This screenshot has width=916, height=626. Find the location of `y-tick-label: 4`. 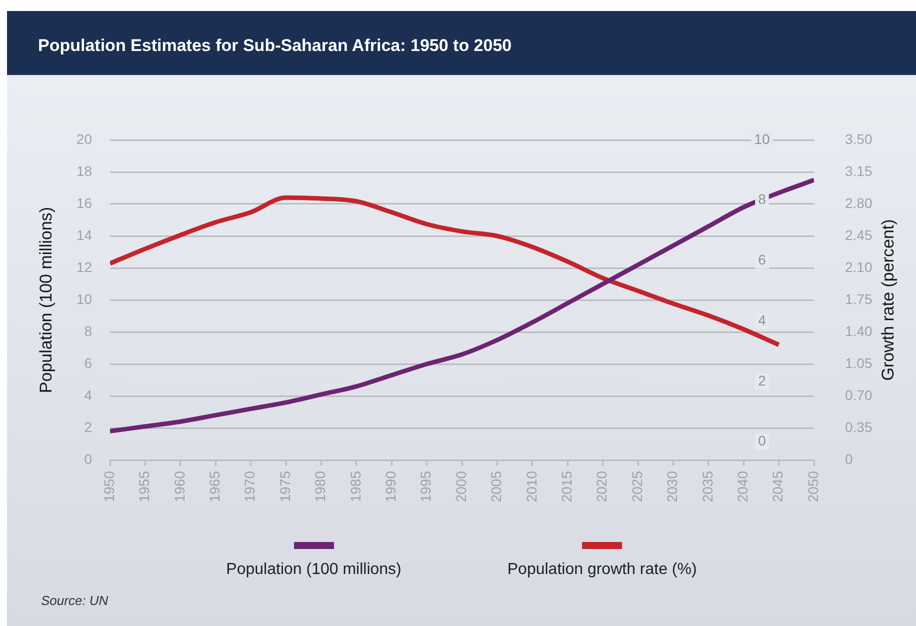

y-tick-label: 4 is located at coordinates (88, 394).